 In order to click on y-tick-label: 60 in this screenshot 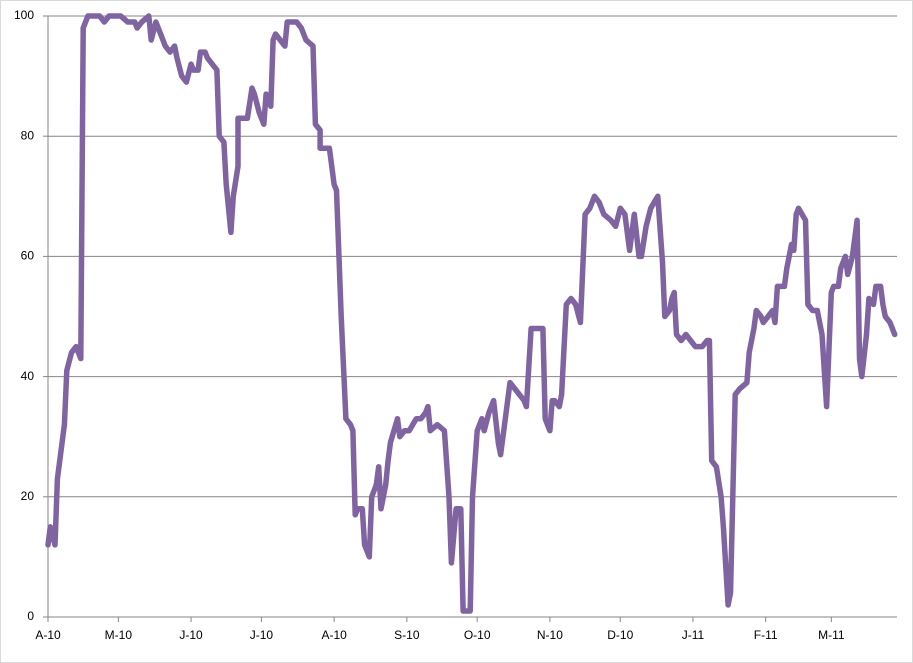, I will do `click(28, 256)`.